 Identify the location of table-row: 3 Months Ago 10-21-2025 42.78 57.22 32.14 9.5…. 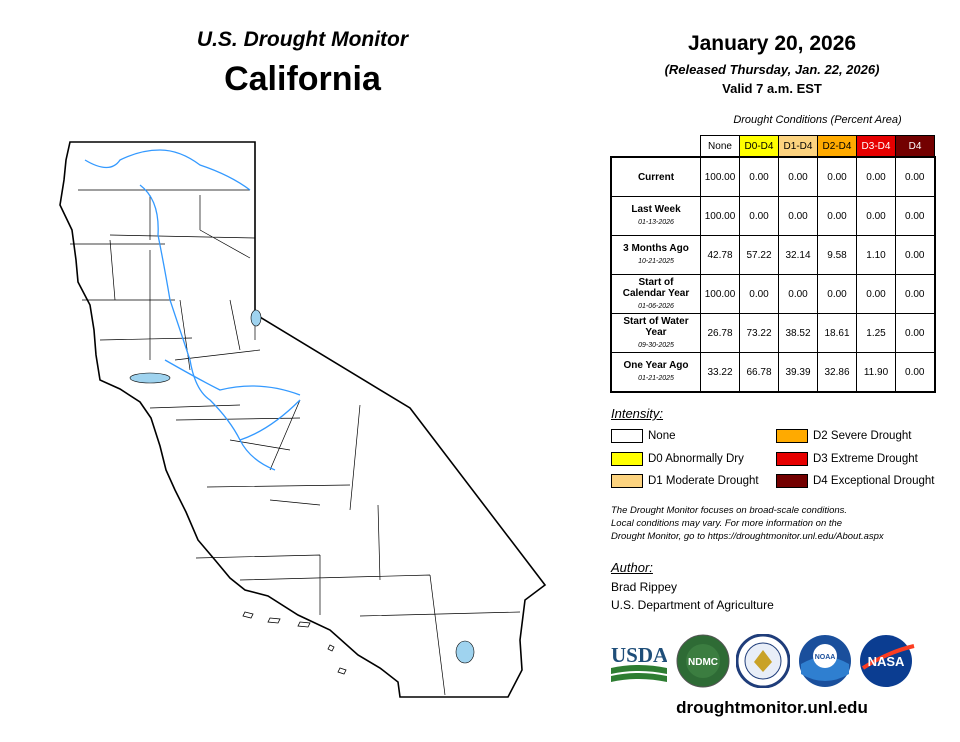
(773, 255).